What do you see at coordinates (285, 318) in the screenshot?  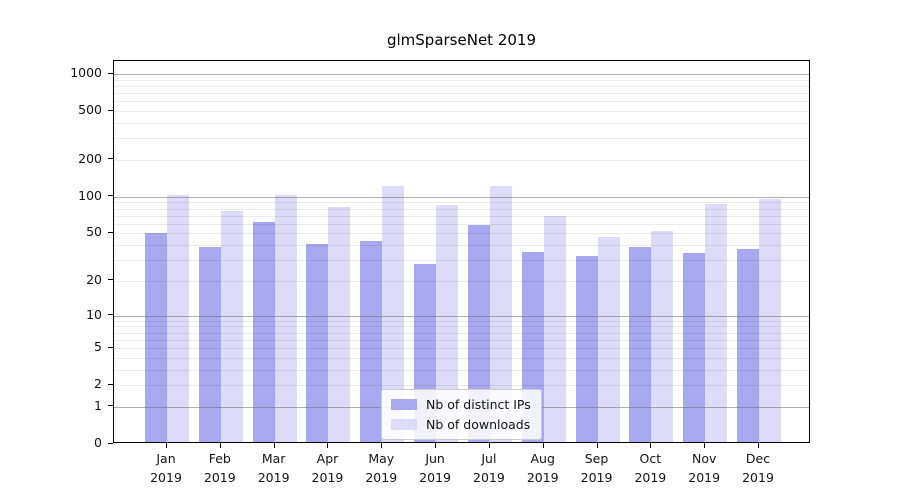 I see `bar-mar-downloads` at bounding box center [285, 318].